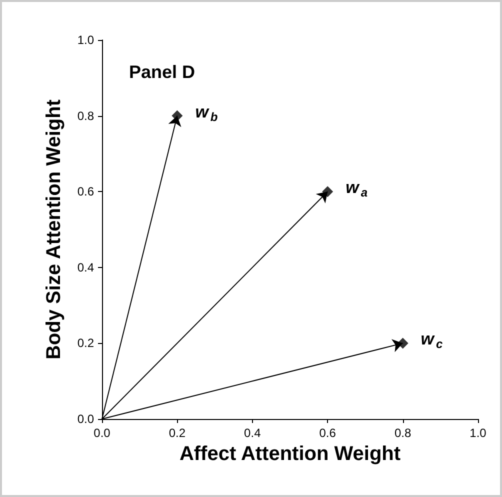 This screenshot has width=502, height=497. I want to click on y-tick-label: 0.4, so click(85, 267).